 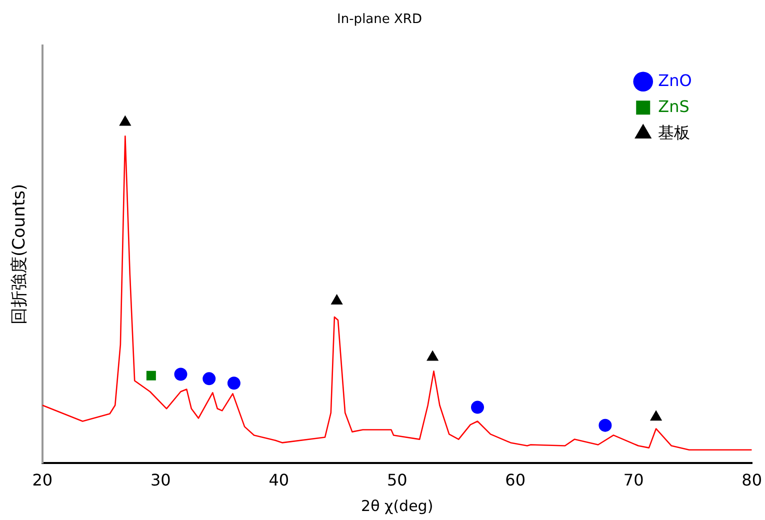 I want to click on x-axis-title: 2θ χ(deg), so click(x=397, y=505).